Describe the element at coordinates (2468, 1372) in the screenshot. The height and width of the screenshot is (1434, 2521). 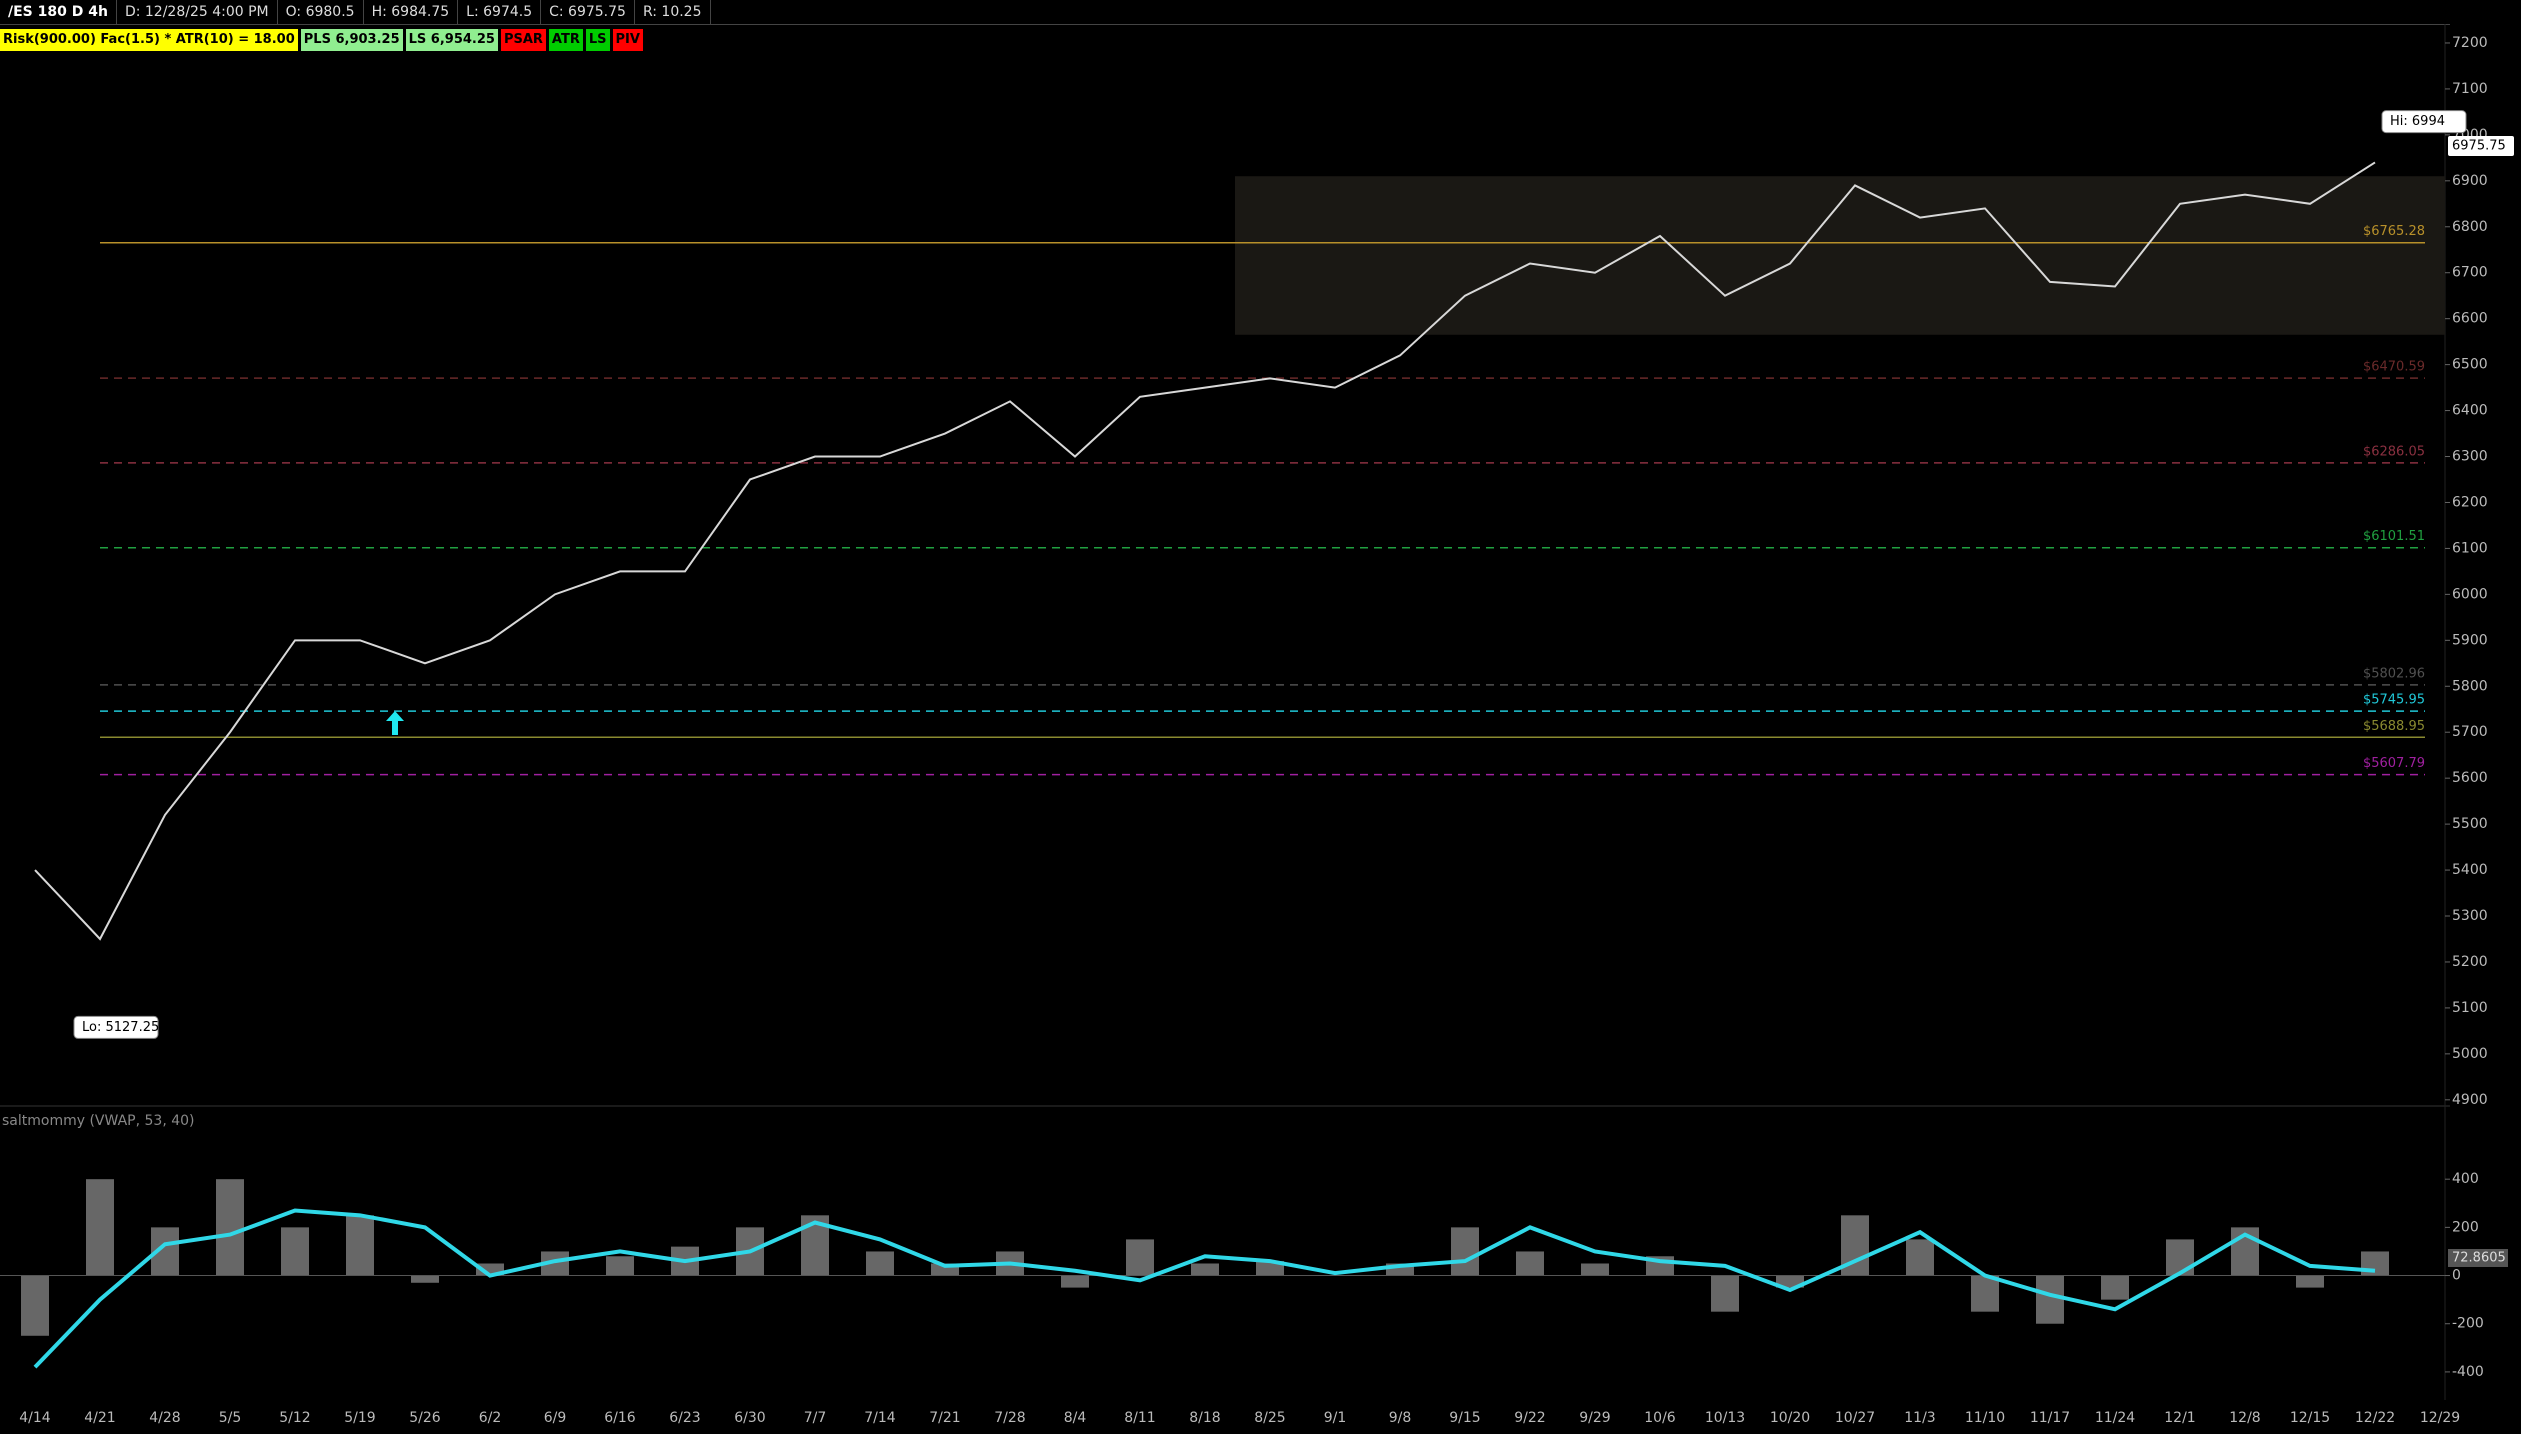
I see `y-tick-label: -400` at that location.